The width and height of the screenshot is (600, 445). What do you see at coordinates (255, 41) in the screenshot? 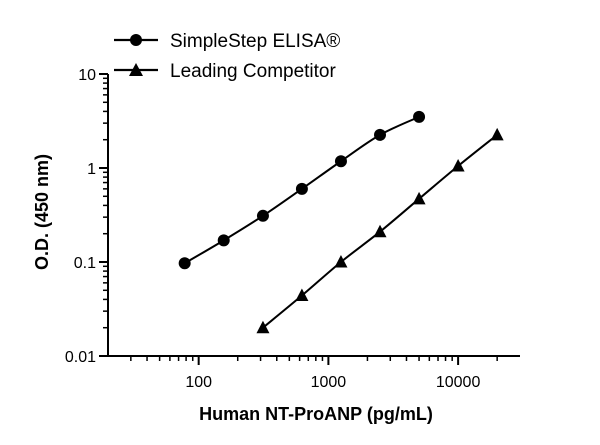
I see `legend-label-simplestep: SimpleStep ELISA®` at bounding box center [255, 41].